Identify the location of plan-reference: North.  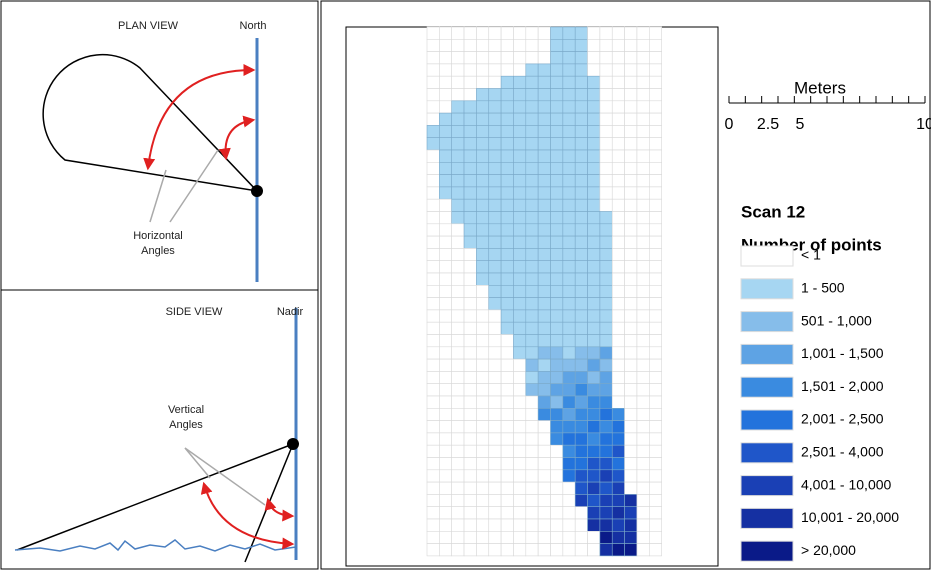
(253, 26).